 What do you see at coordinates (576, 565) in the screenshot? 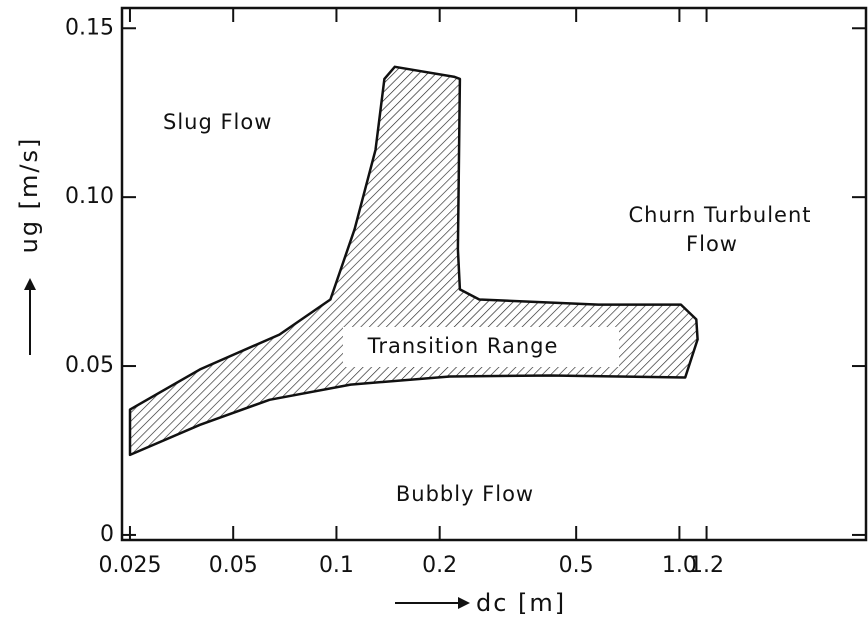
I see `x-tick-label: 0.5` at bounding box center [576, 565].